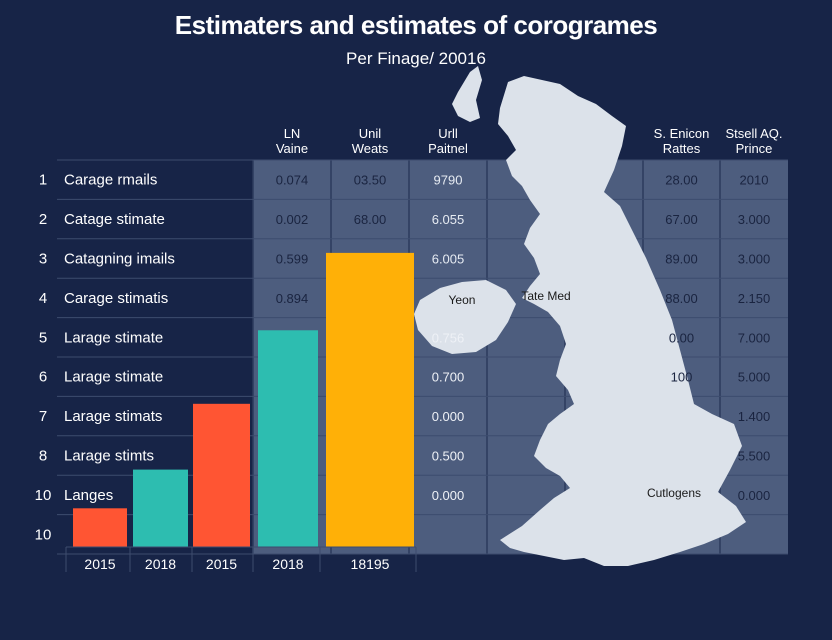 This screenshot has width=832, height=640. What do you see at coordinates (287, 564) in the screenshot?
I see `x-tick-label-4: 2018` at bounding box center [287, 564].